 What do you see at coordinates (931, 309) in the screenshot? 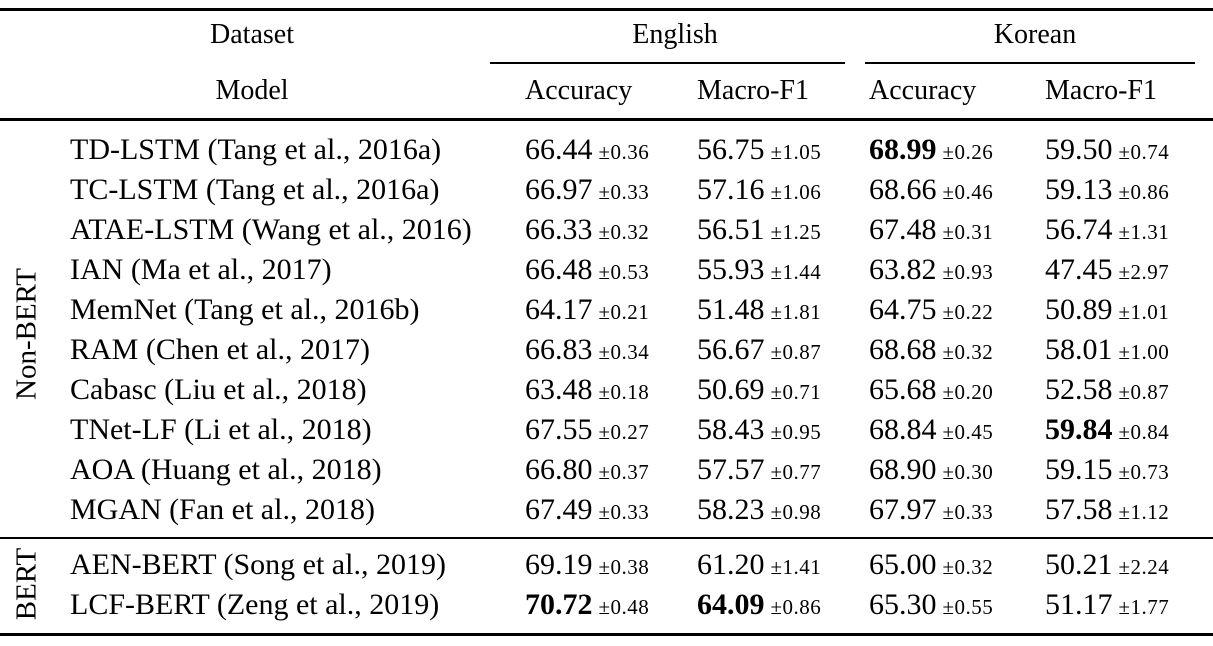
I see `value-cell: 64.75 ±0.22` at bounding box center [931, 309].